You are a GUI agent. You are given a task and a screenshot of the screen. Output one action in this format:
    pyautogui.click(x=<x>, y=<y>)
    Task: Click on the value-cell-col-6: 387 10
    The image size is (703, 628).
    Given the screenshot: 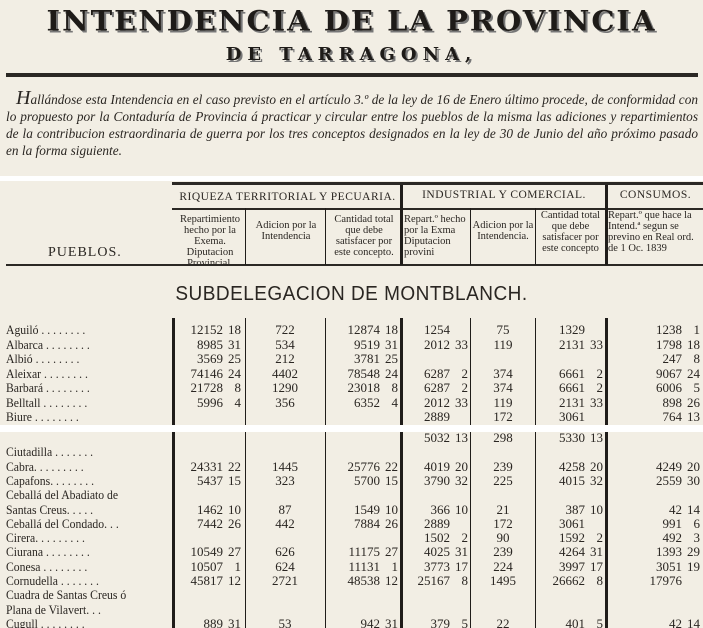 What is the action you would take?
    pyautogui.click(x=571, y=509)
    